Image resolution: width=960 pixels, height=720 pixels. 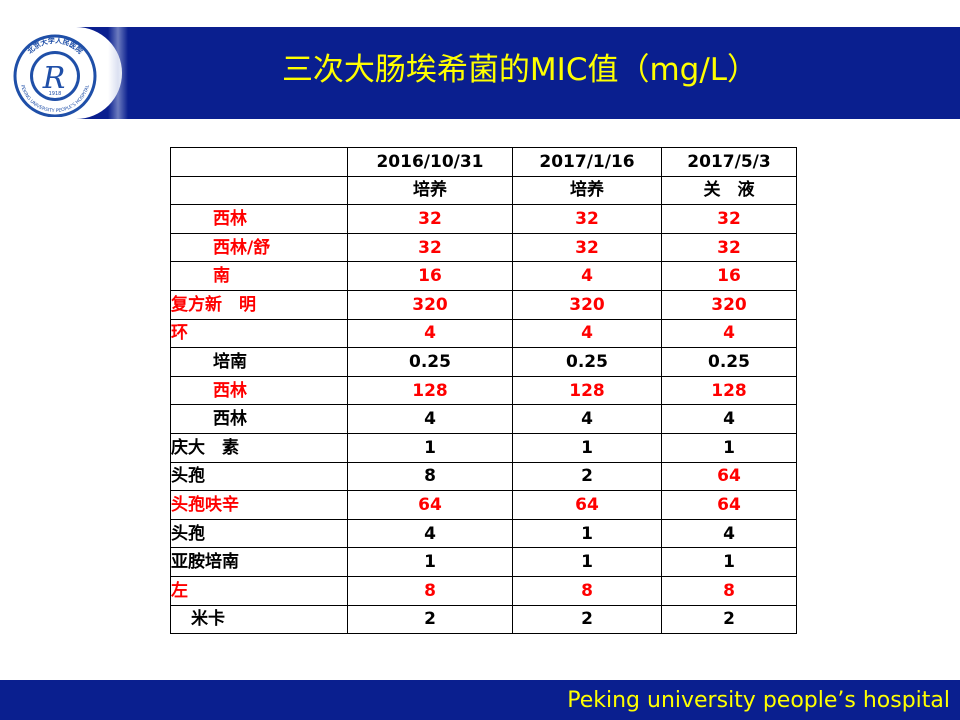 What do you see at coordinates (55, 94) in the screenshot?
I see `logo-year: 1918` at bounding box center [55, 94].